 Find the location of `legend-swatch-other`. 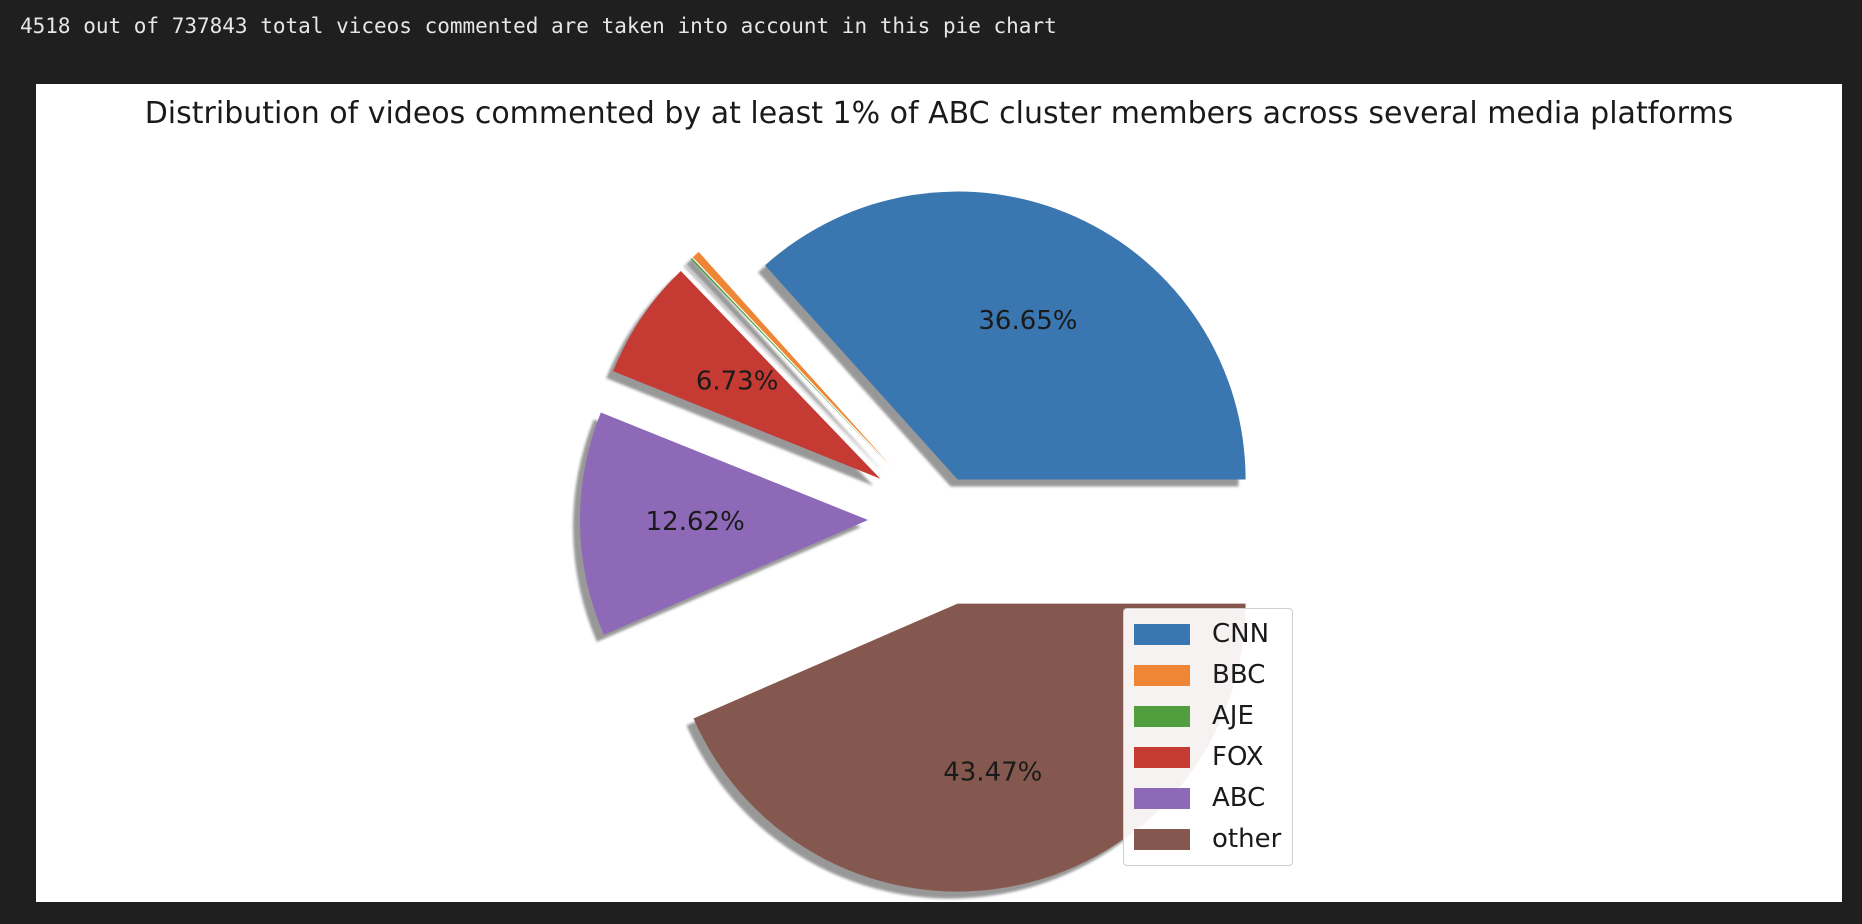

legend-swatch-other is located at coordinates (1162, 839).